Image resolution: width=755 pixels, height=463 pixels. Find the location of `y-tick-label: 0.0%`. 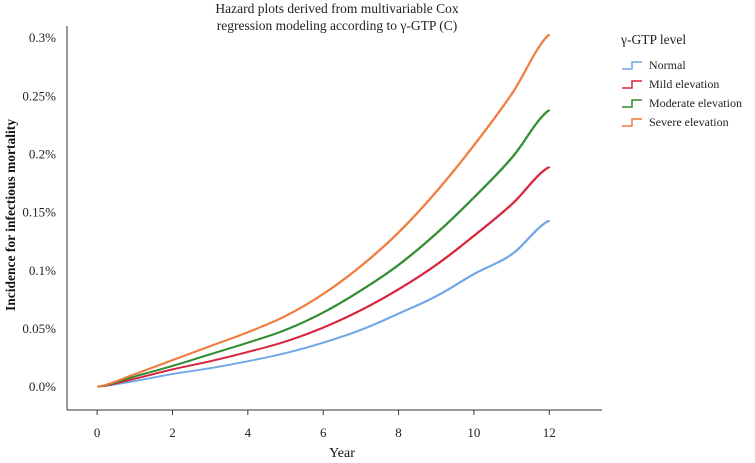

y-tick-label: 0.0% is located at coordinates (42, 386).